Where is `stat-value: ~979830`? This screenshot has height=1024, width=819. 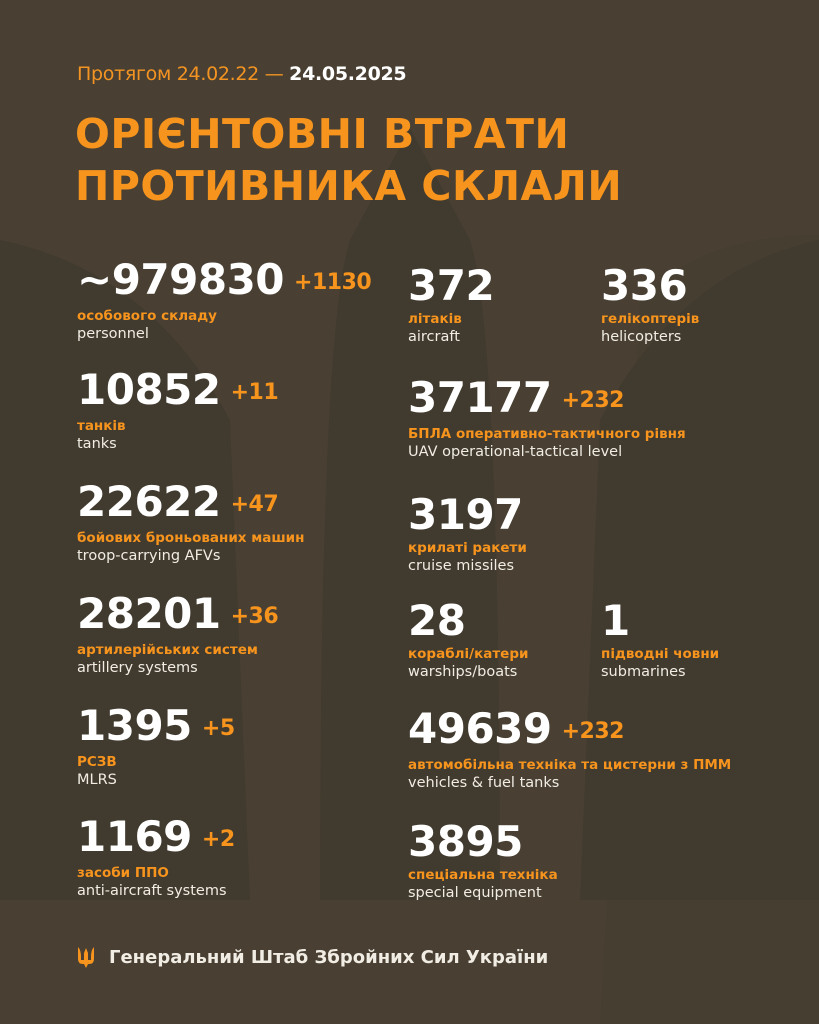
stat-value: ~979830 is located at coordinates (181, 279).